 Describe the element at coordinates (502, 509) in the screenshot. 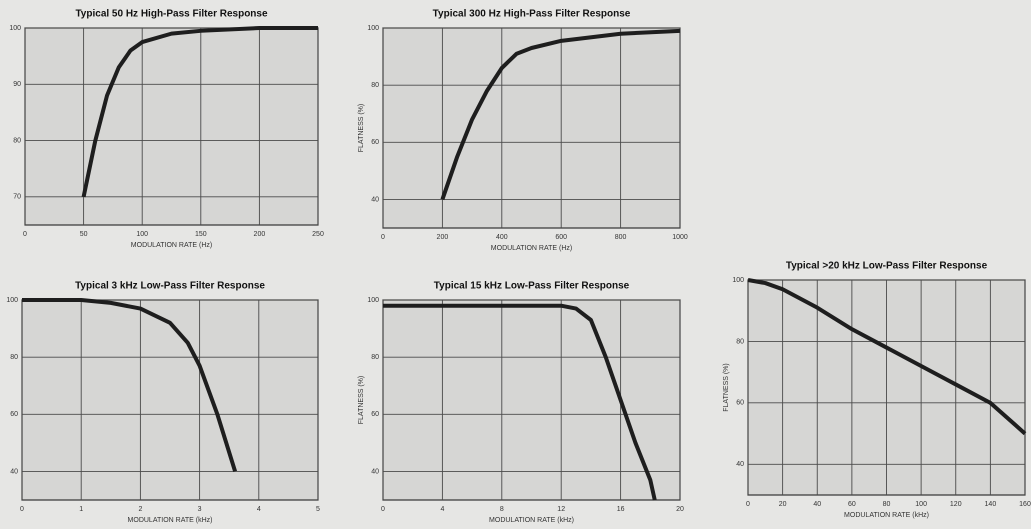

I see `x-tick-label: 8` at that location.